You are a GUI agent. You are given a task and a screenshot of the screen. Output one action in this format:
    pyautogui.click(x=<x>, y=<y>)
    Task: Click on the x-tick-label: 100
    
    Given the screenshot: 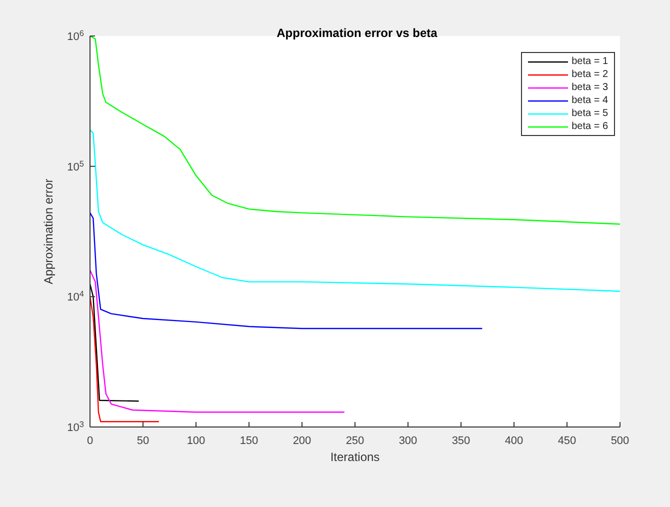 What is the action you would take?
    pyautogui.click(x=196, y=440)
    